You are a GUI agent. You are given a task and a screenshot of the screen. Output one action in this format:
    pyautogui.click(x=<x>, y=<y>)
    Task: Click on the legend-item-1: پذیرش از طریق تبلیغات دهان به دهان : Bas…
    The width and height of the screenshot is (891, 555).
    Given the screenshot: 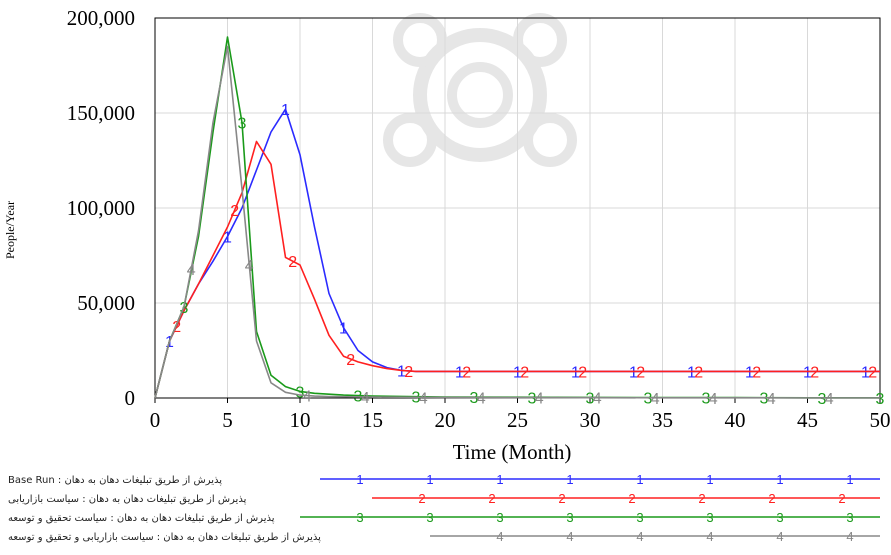 What is the action you would take?
    pyautogui.click(x=444, y=479)
    